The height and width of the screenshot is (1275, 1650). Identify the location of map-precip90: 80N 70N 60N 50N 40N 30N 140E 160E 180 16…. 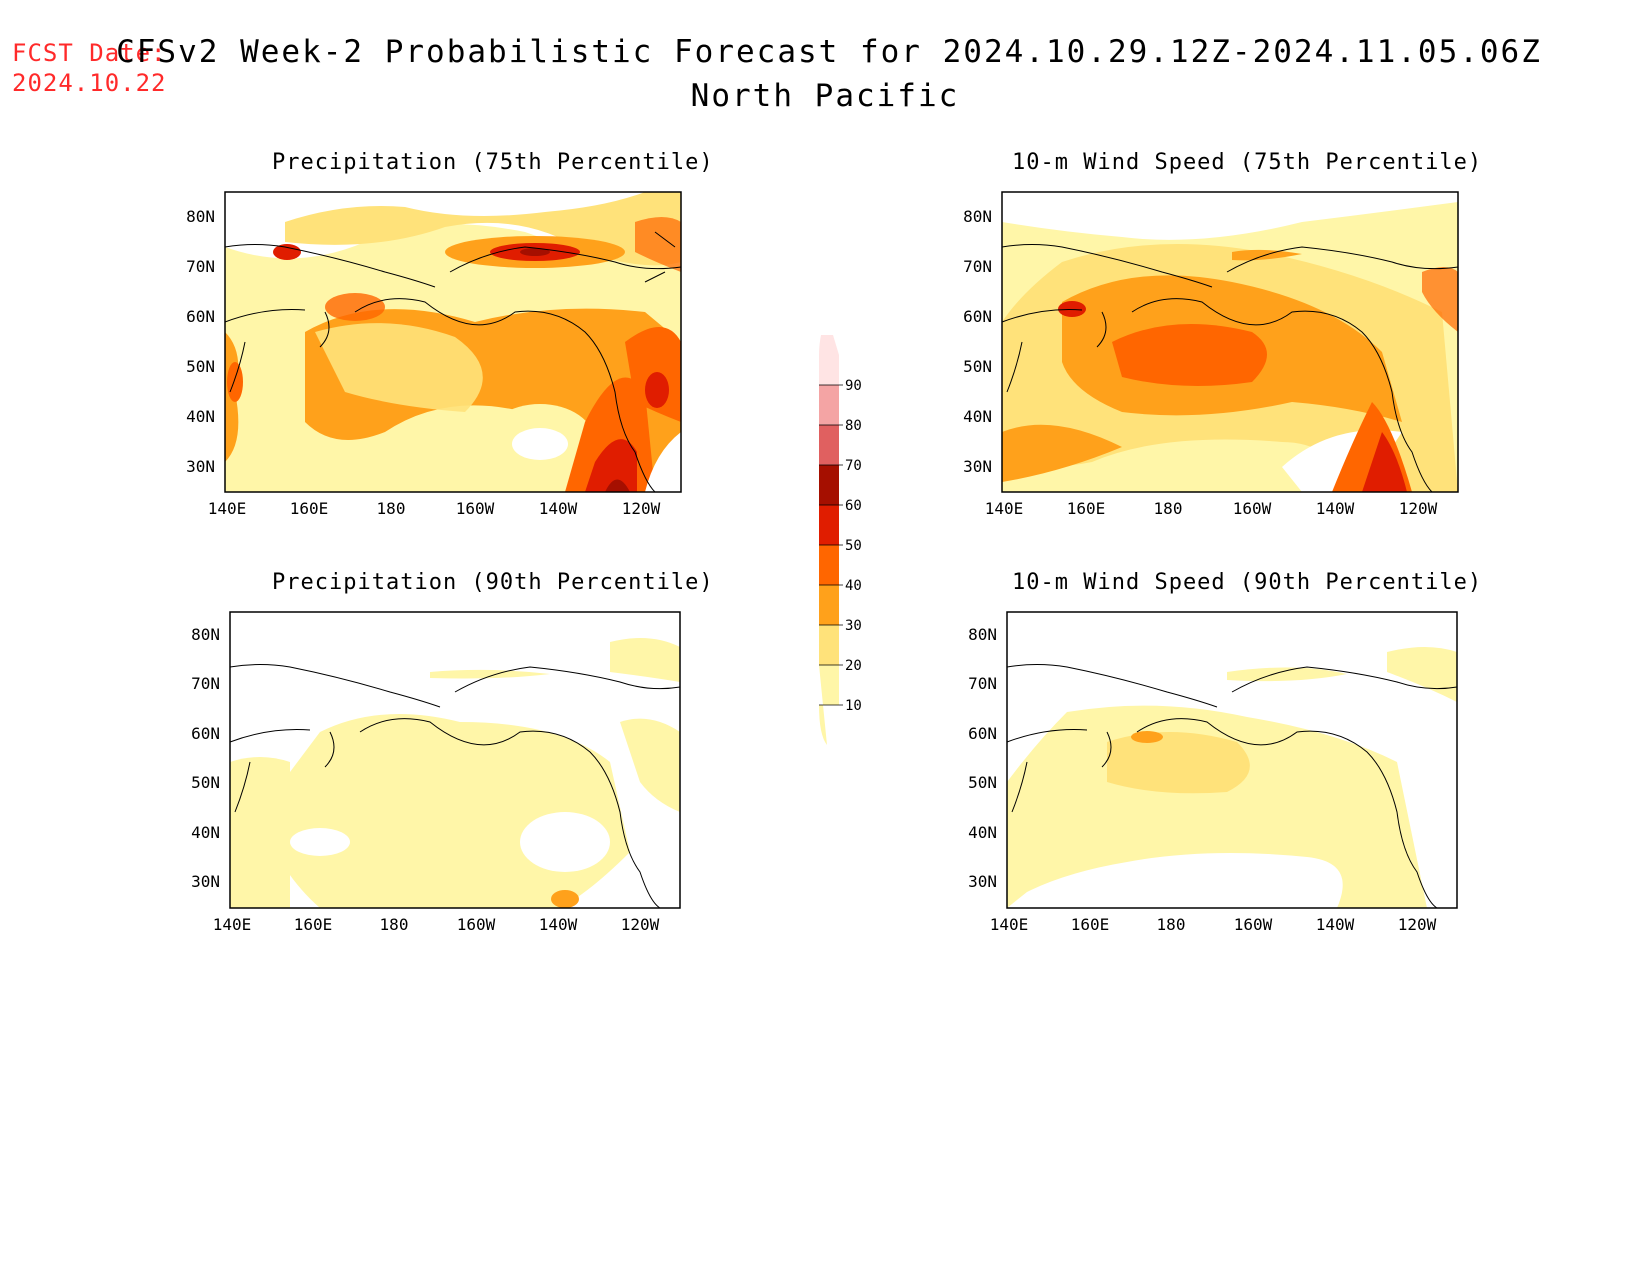
(436, 772).